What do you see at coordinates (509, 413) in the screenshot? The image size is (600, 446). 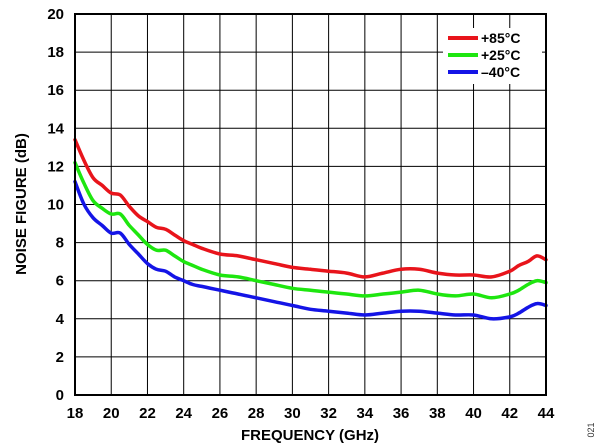 I see `x-tick-label: 42` at bounding box center [509, 413].